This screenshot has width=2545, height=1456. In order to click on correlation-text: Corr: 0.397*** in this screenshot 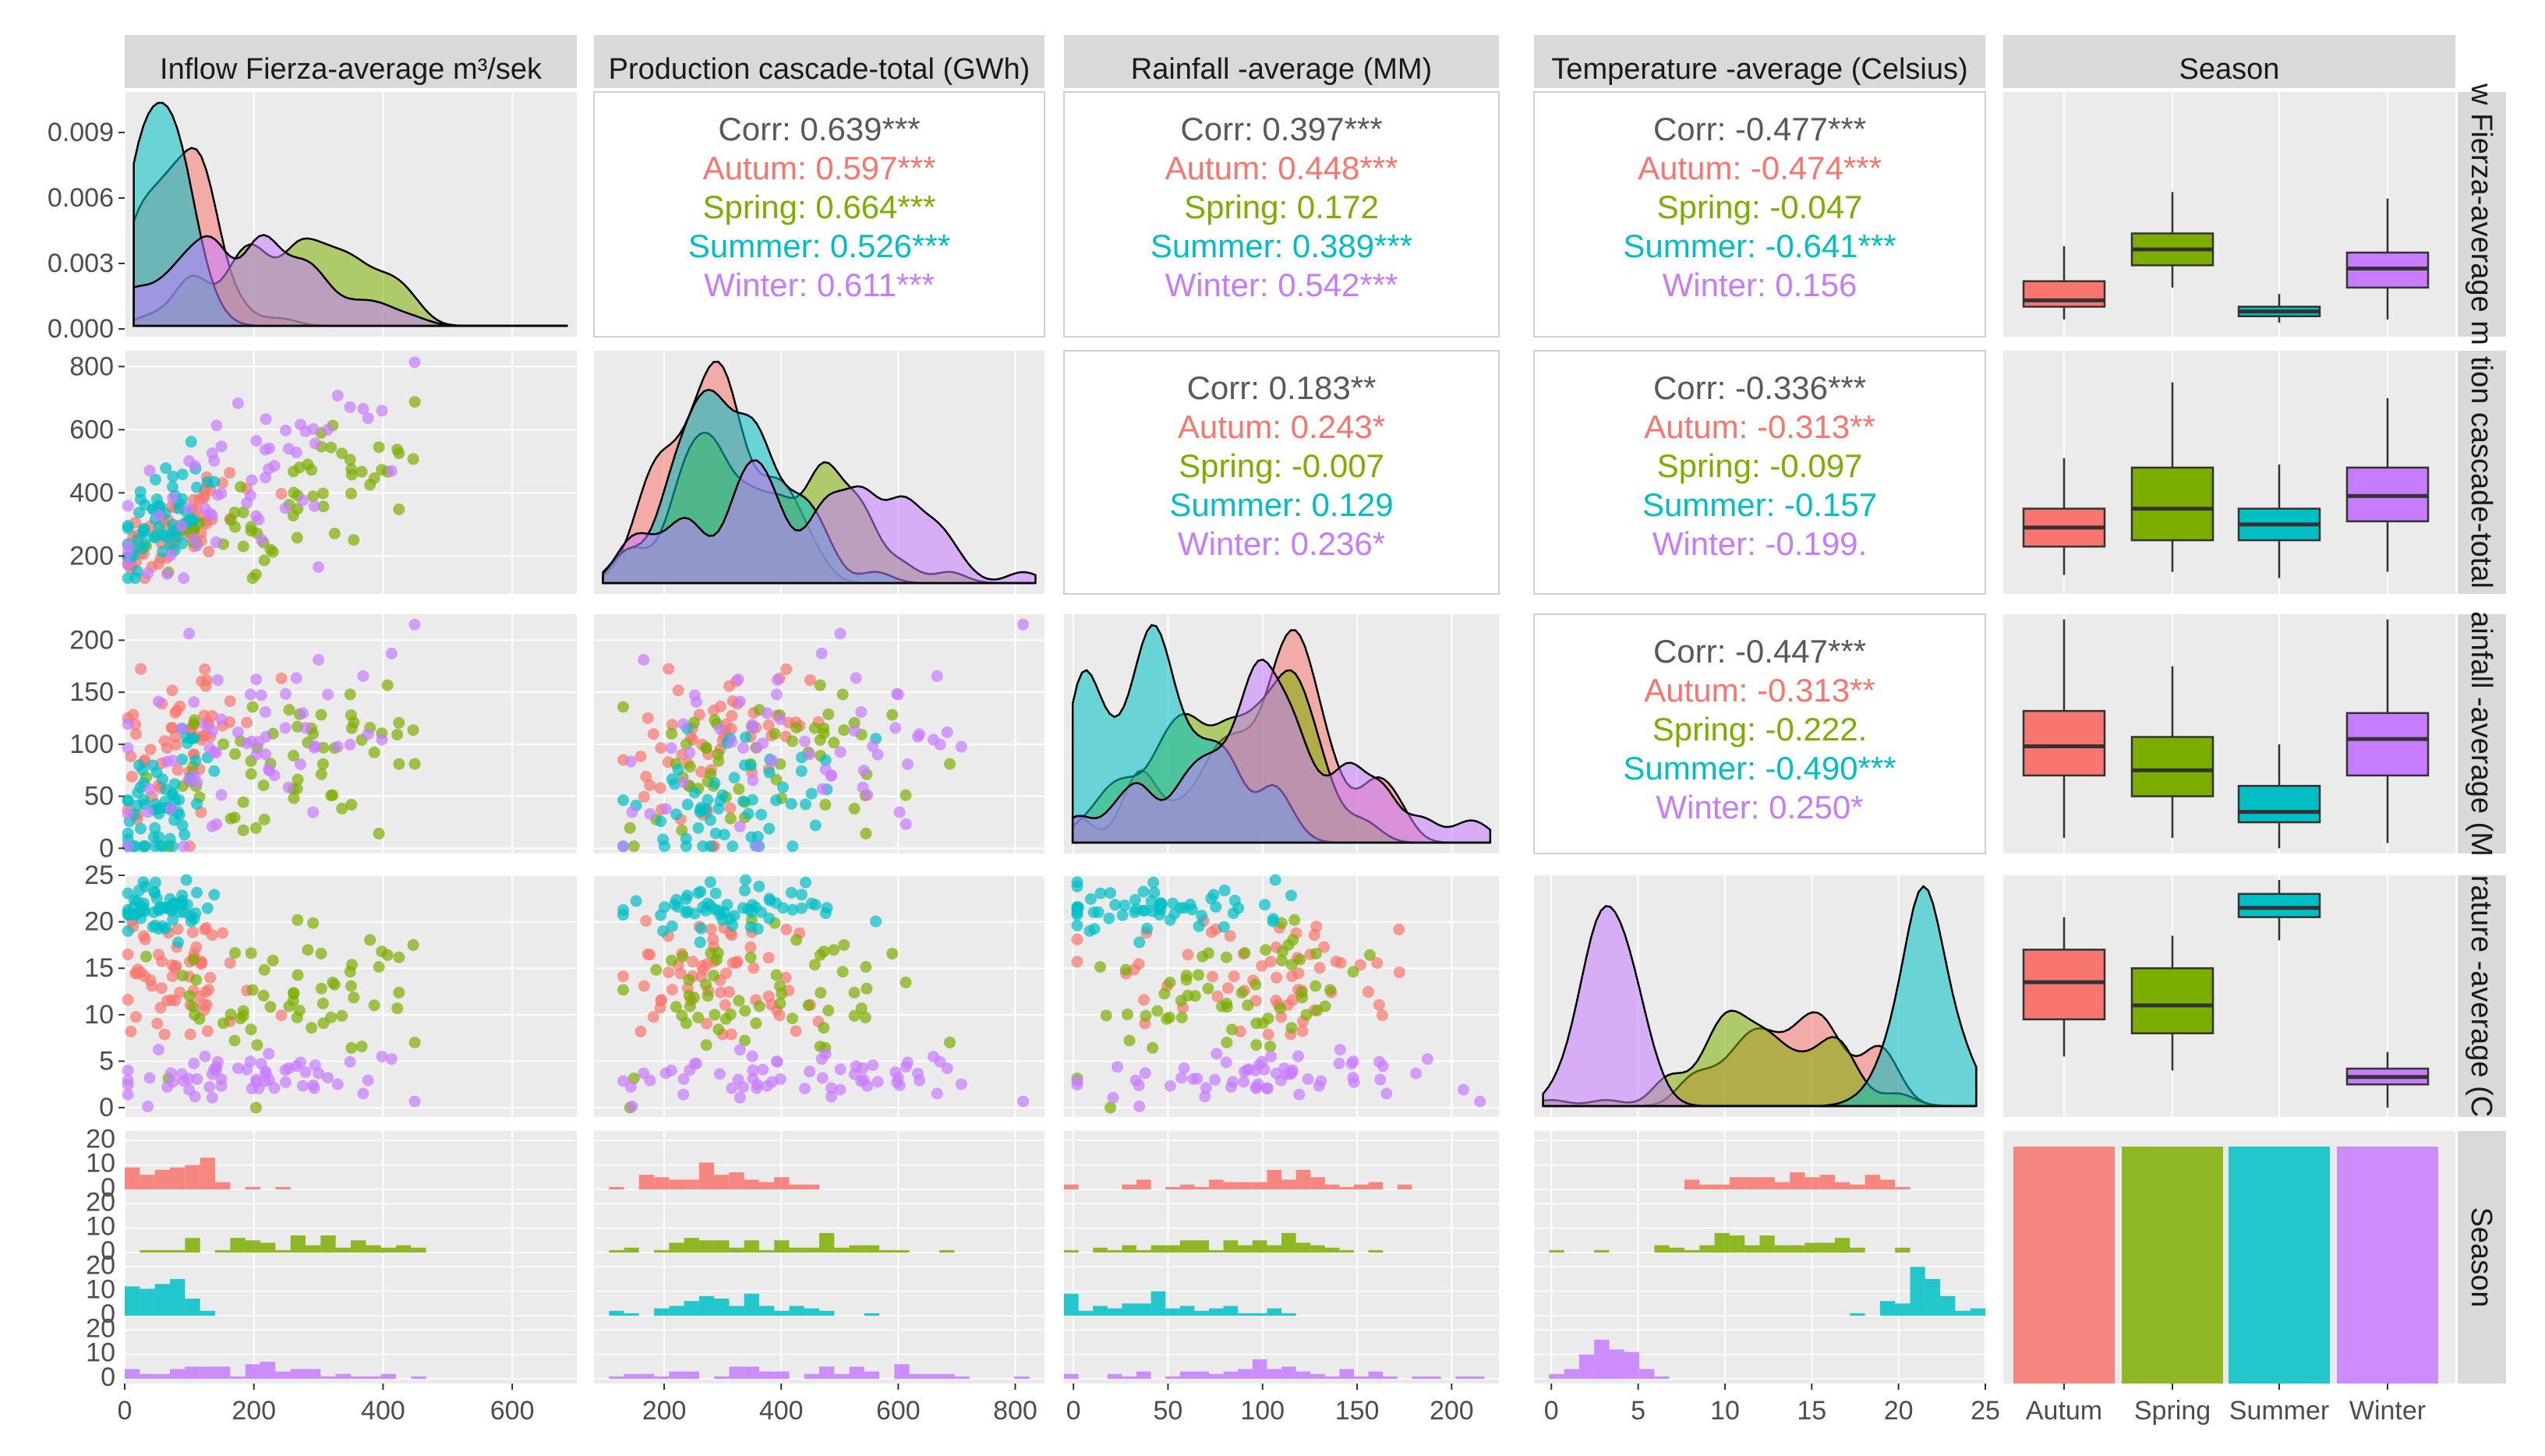, I will do `click(1281, 129)`.